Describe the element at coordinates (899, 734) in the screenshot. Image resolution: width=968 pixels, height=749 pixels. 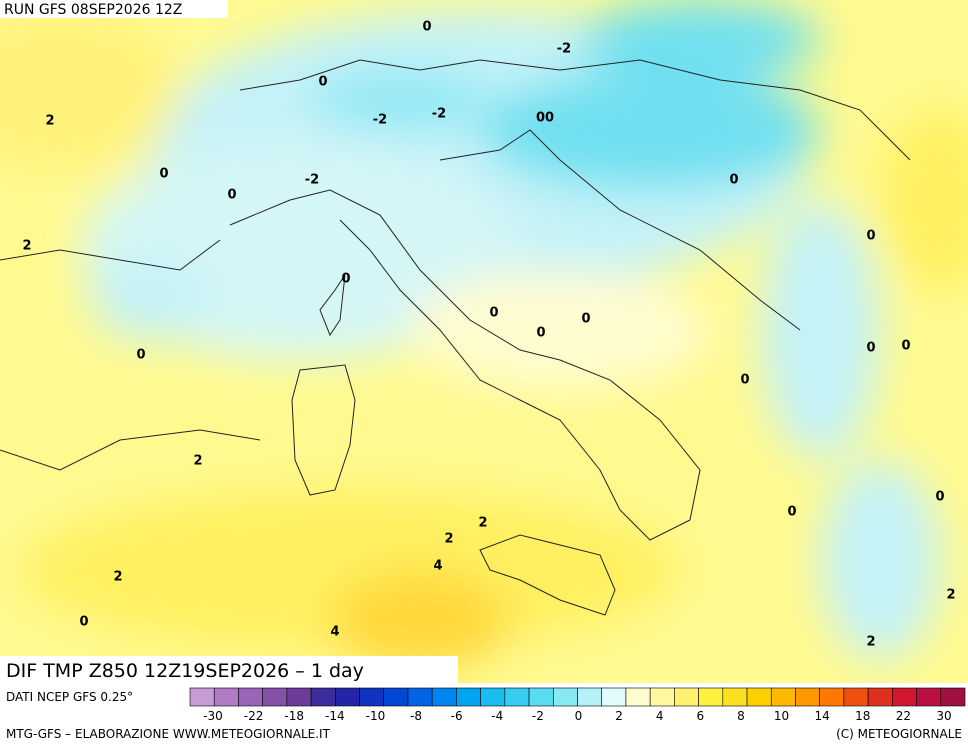
I see `footer-right: (C) METEOGIORNALE` at that location.